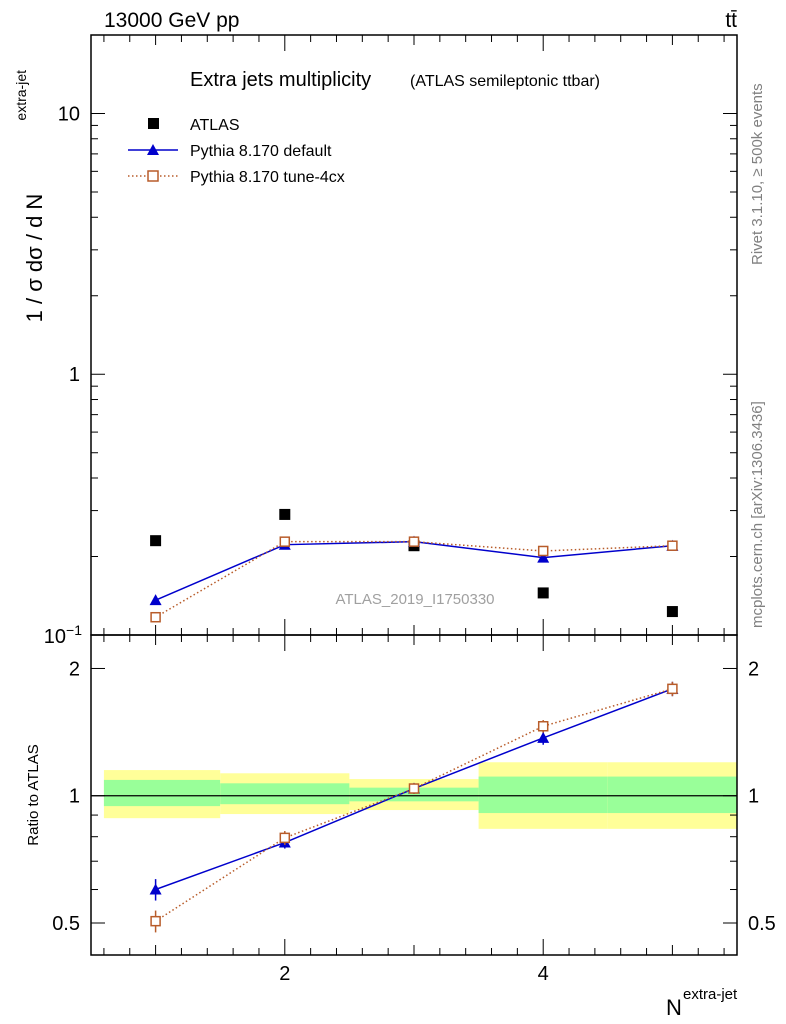  I want to click on ratio-y-tick-label-right: 0.5, so click(762, 924).